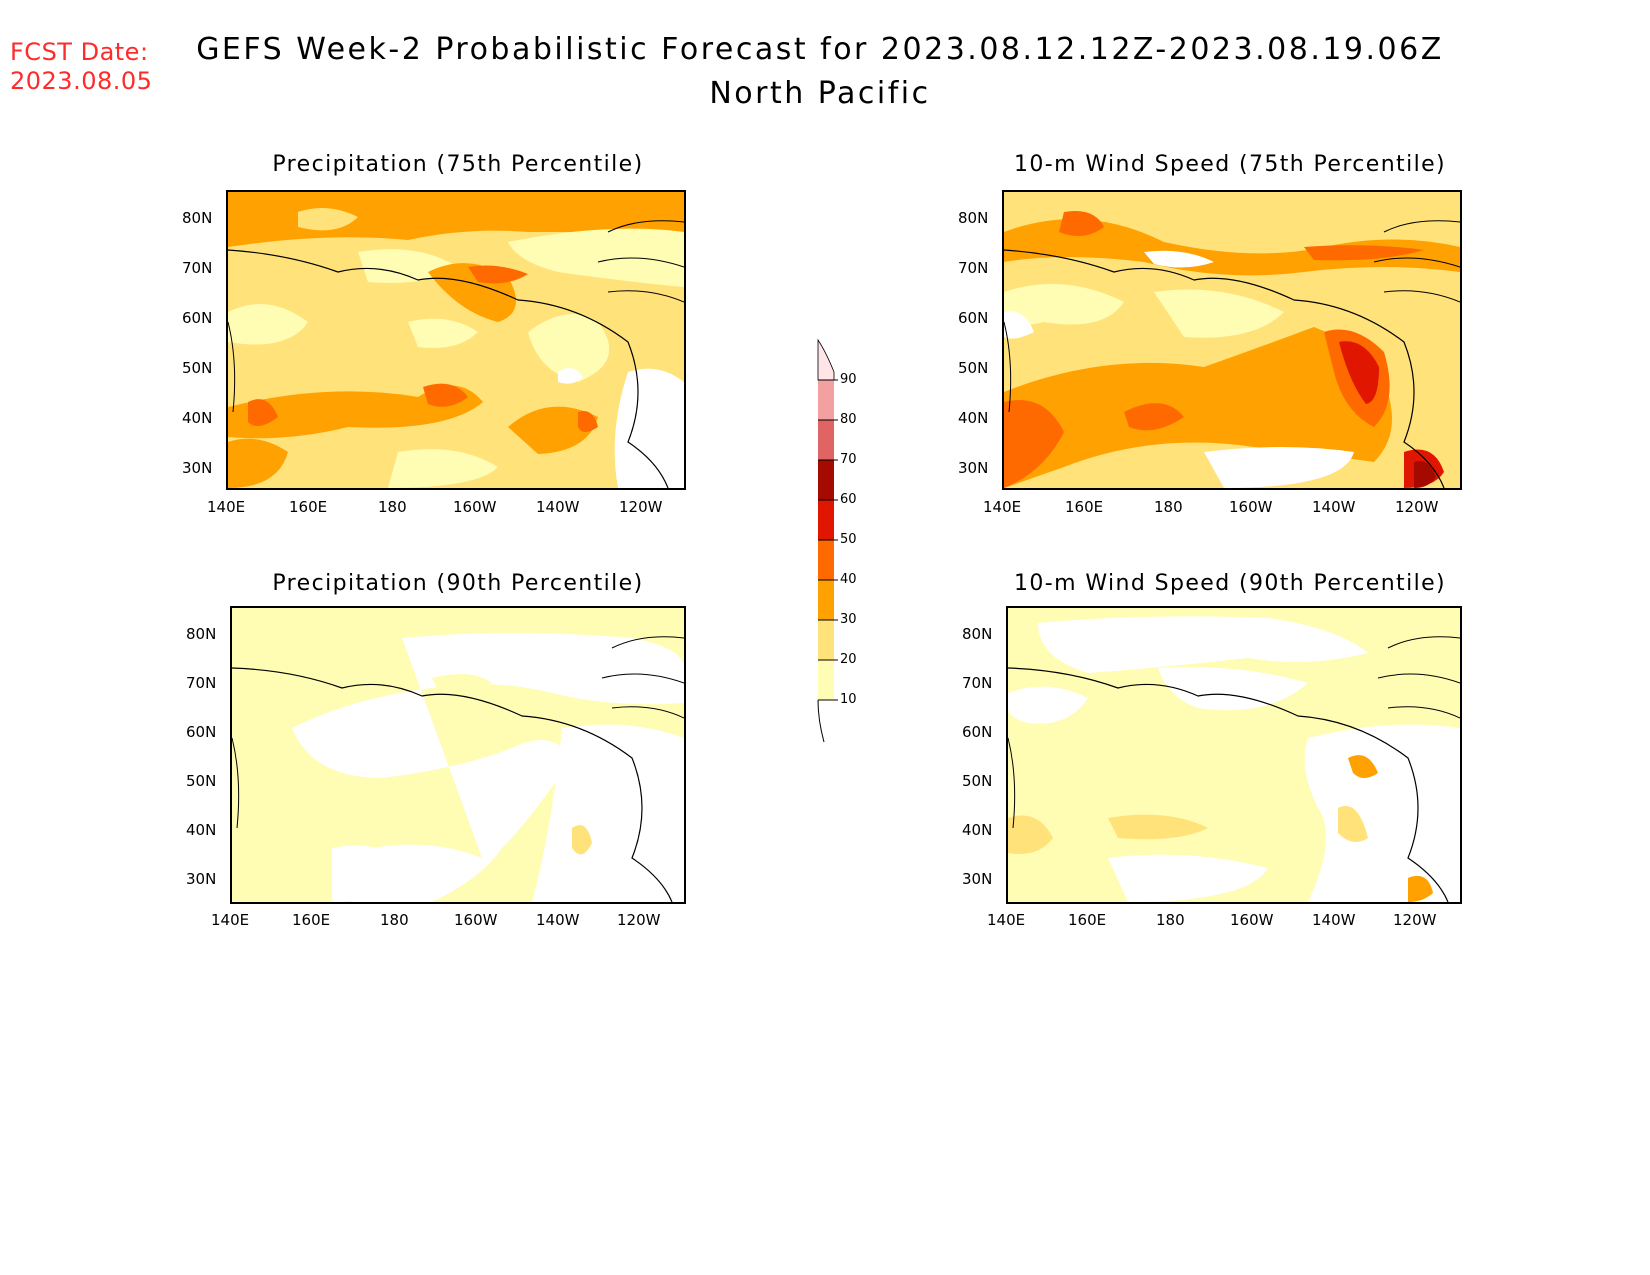  I want to click on fcst-date-label: FCST Date:, so click(79, 52).